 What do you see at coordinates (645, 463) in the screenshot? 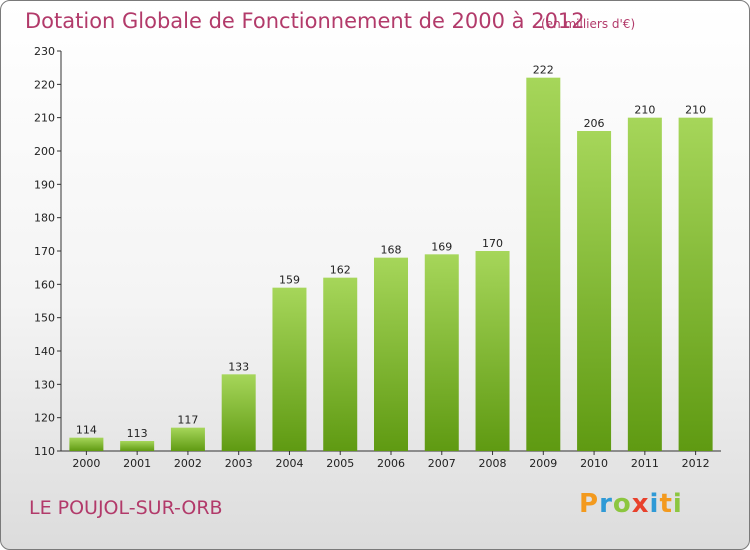
I see `x-tick-label-2011: 2011` at bounding box center [645, 463].